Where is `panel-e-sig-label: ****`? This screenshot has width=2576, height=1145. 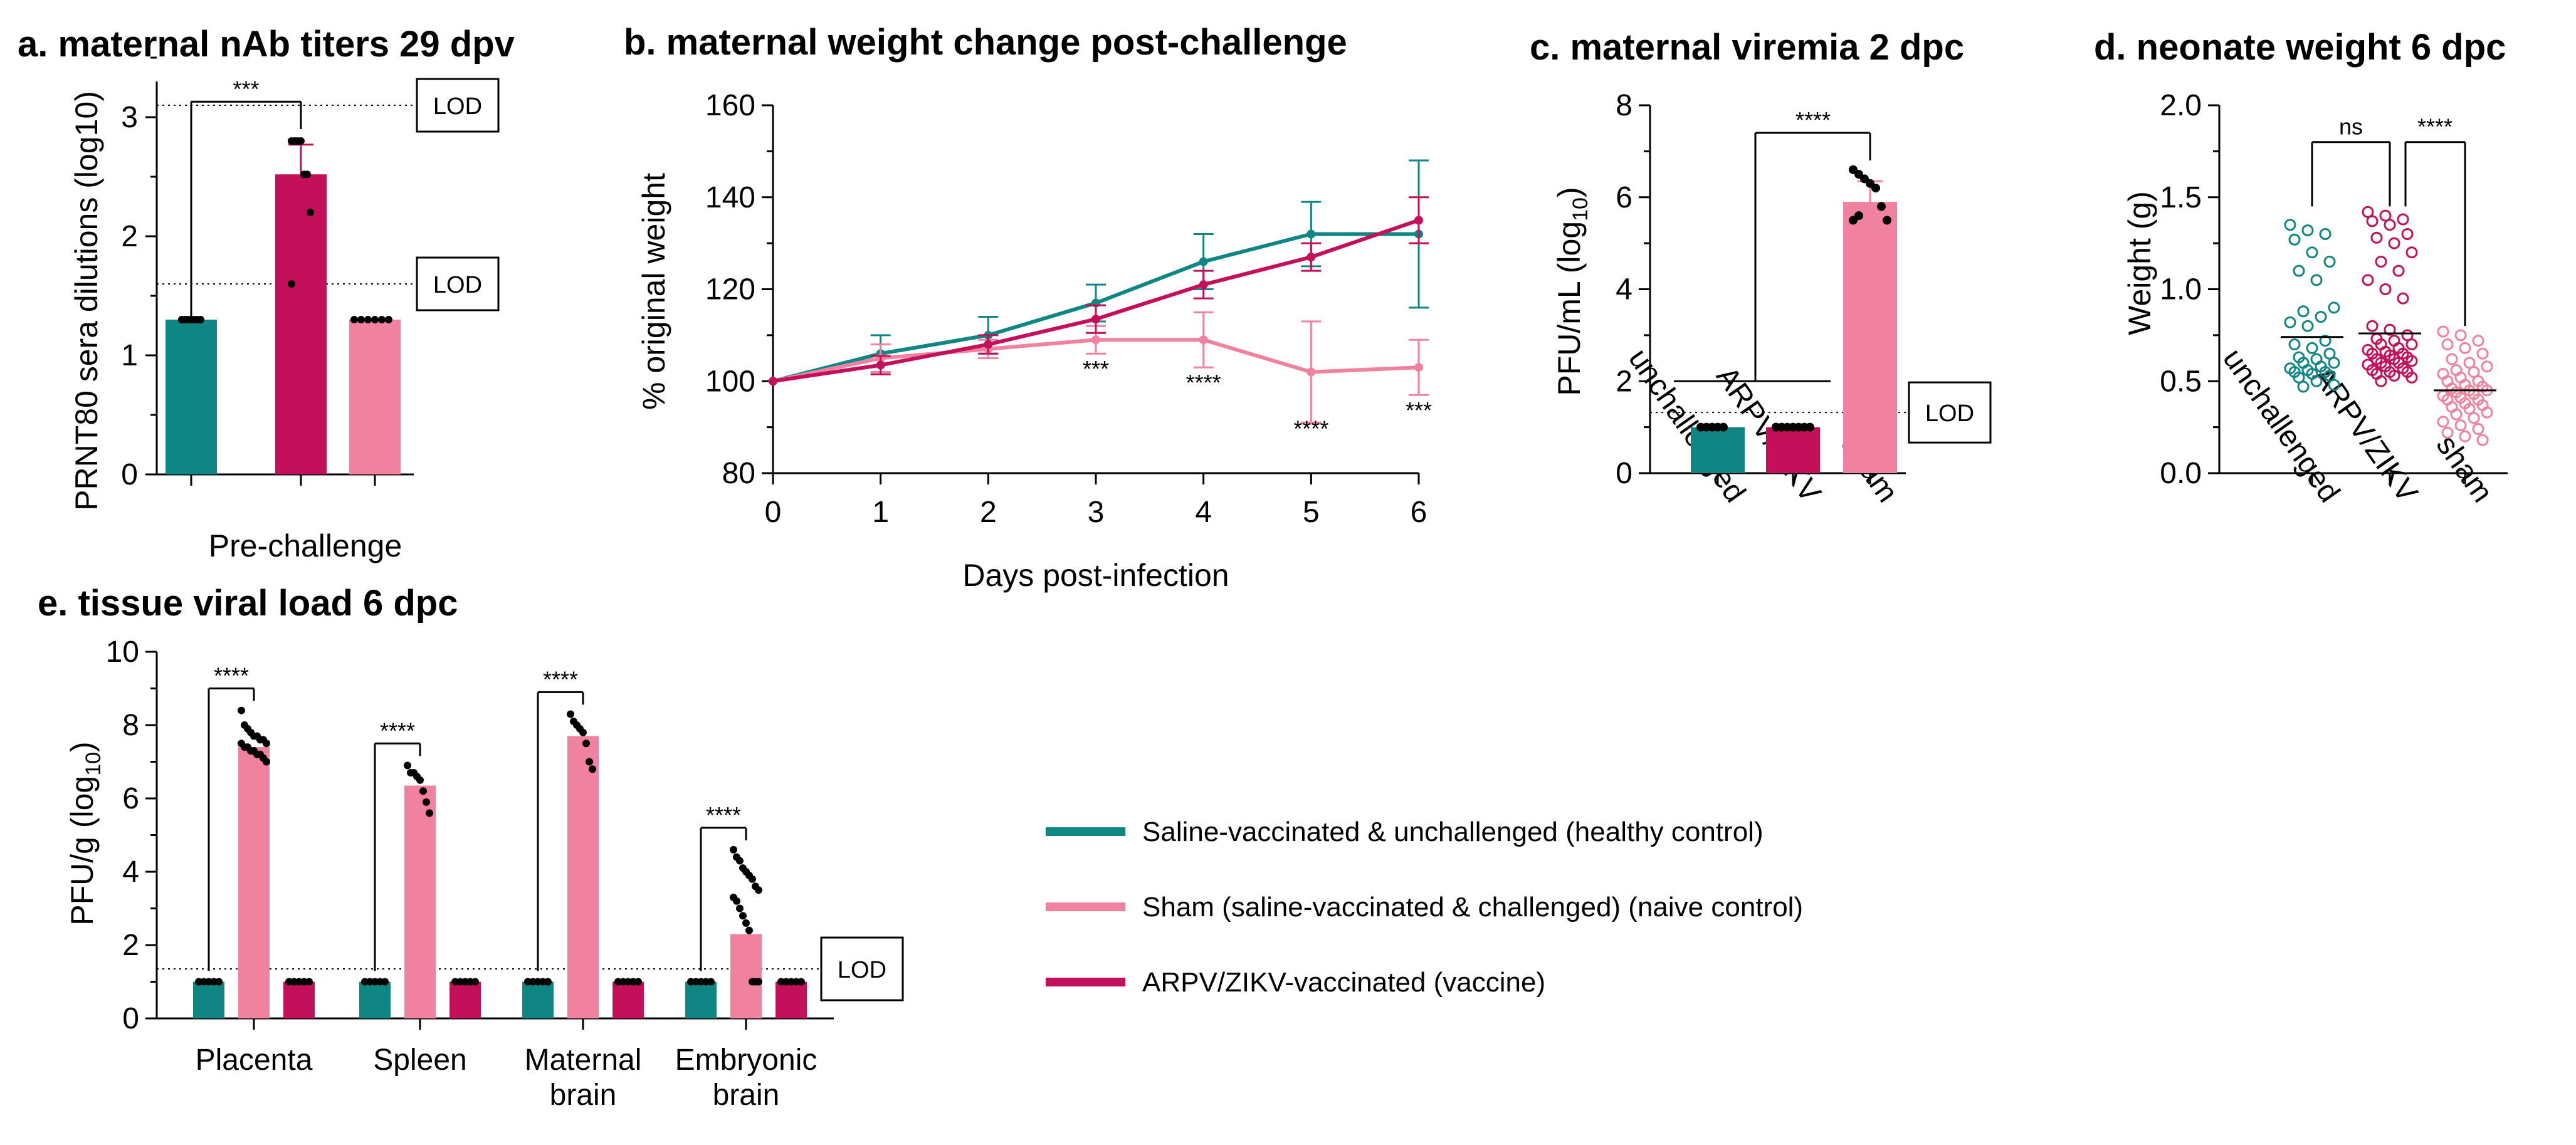
panel-e-sig-label: **** is located at coordinates (397, 730).